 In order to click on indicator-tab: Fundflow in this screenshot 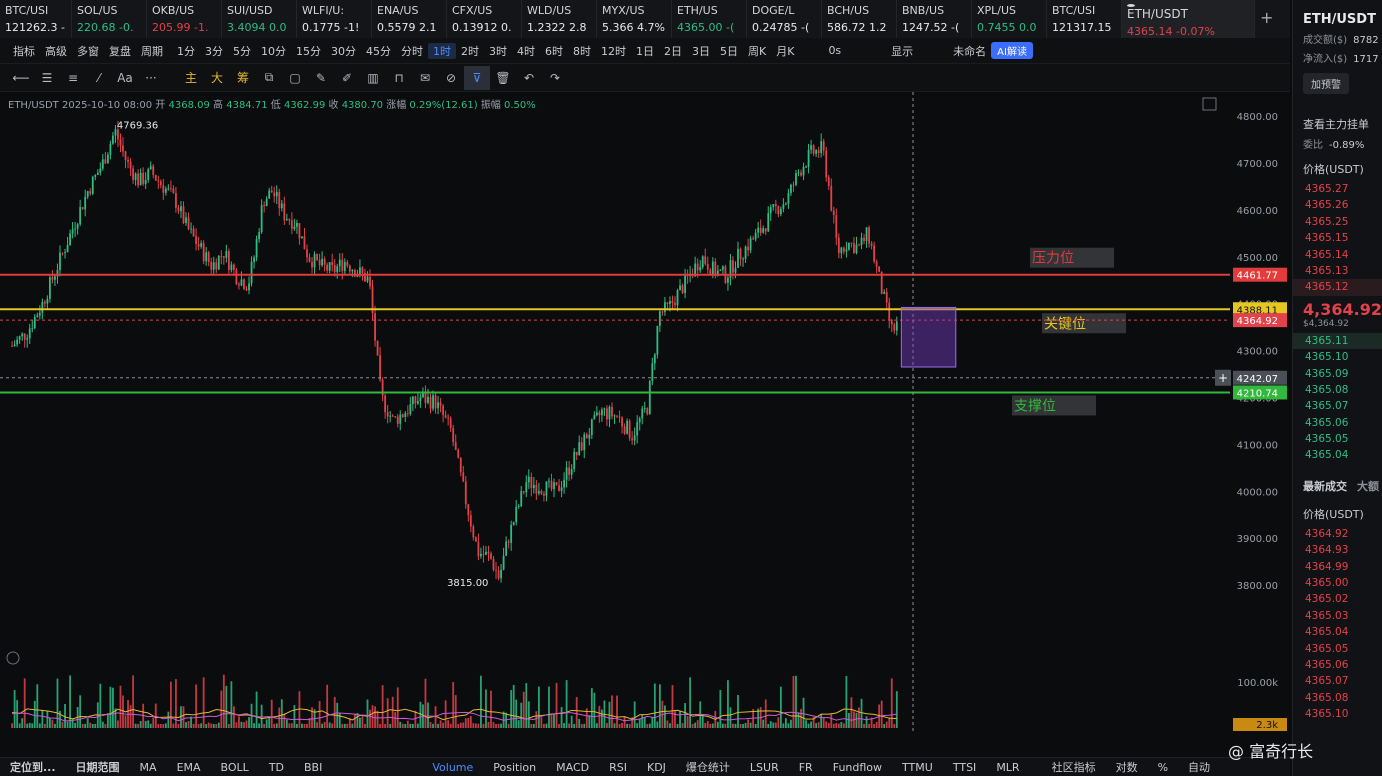, I will do `click(857, 767)`.